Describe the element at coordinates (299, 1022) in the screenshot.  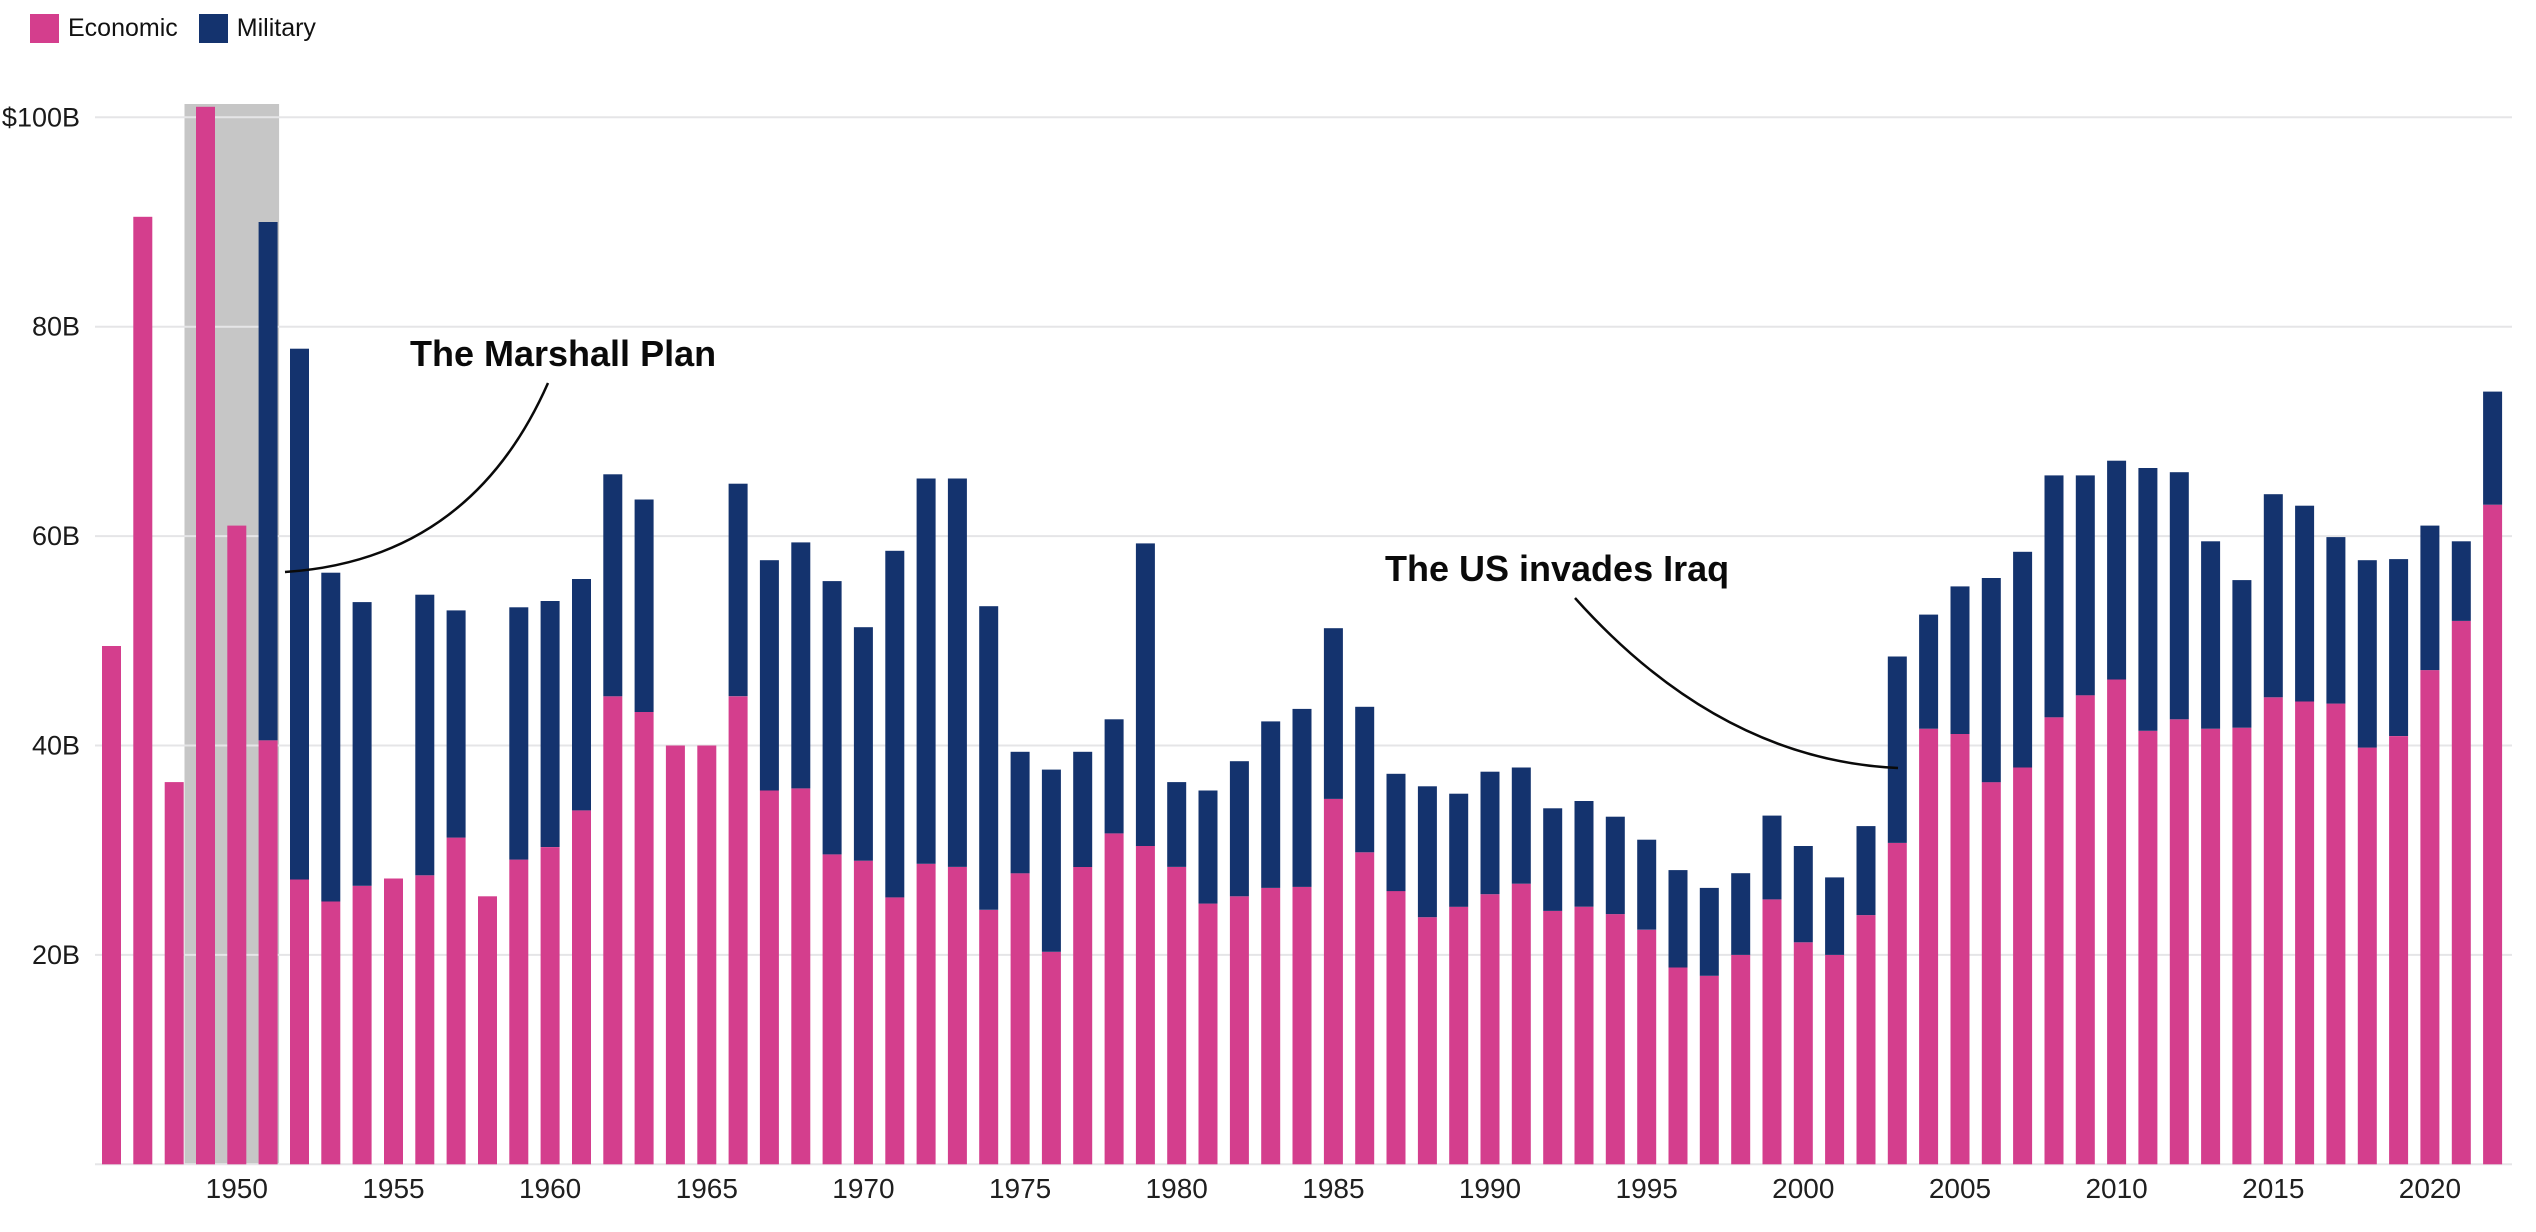
I see `bar-economic-1952` at that location.